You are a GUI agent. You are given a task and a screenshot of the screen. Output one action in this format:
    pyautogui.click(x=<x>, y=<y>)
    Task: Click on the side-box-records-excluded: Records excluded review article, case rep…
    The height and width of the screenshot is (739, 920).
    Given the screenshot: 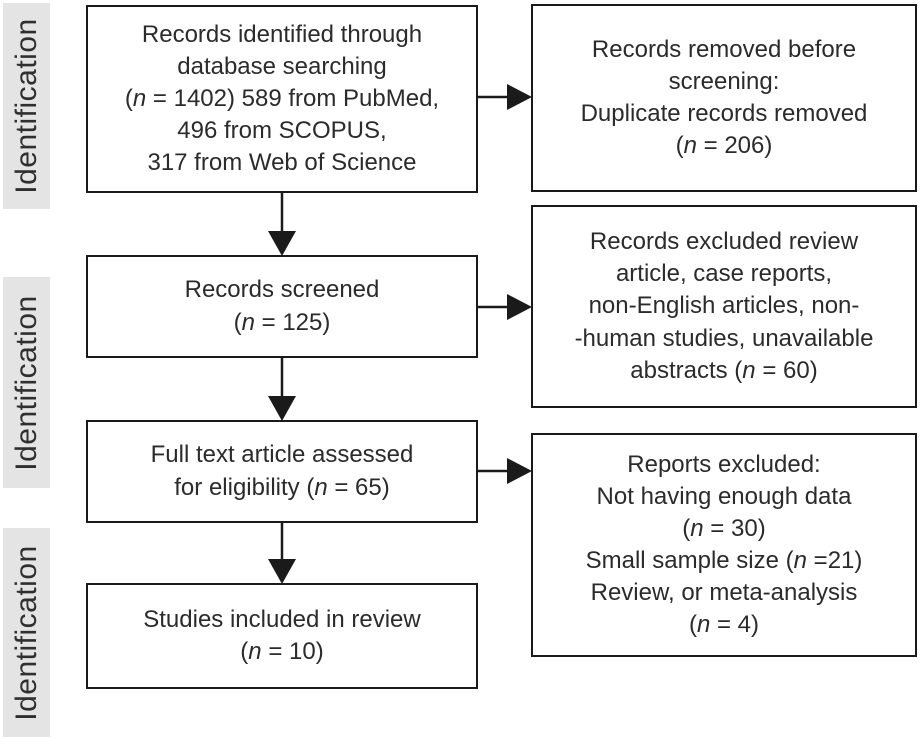 What is the action you would take?
    pyautogui.click(x=724, y=306)
    